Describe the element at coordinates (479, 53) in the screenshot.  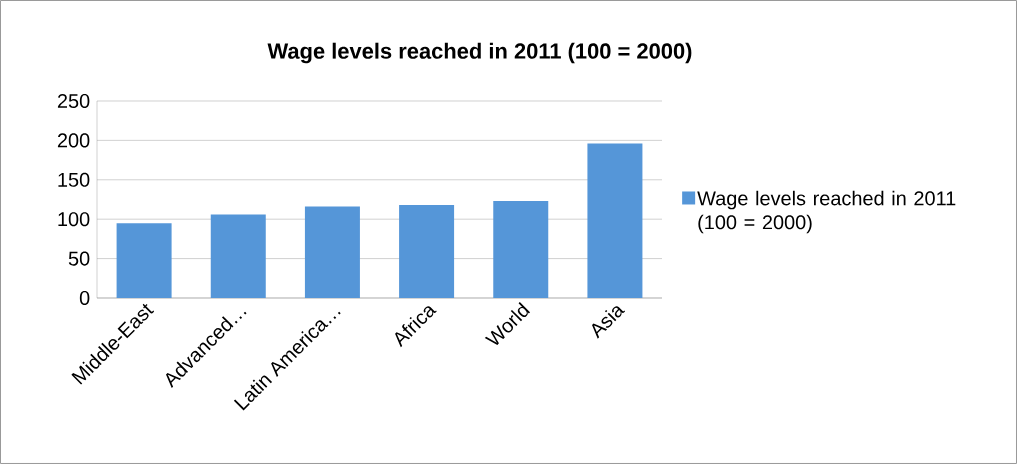
I see `chart-title: Wage levels reached in 2011 (100 = 2000)` at that location.